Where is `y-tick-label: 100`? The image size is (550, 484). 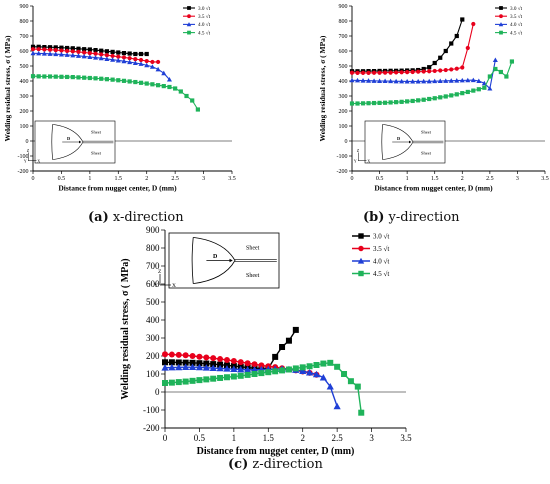
y-tick-label: 100 is located at coordinates (343, 127).